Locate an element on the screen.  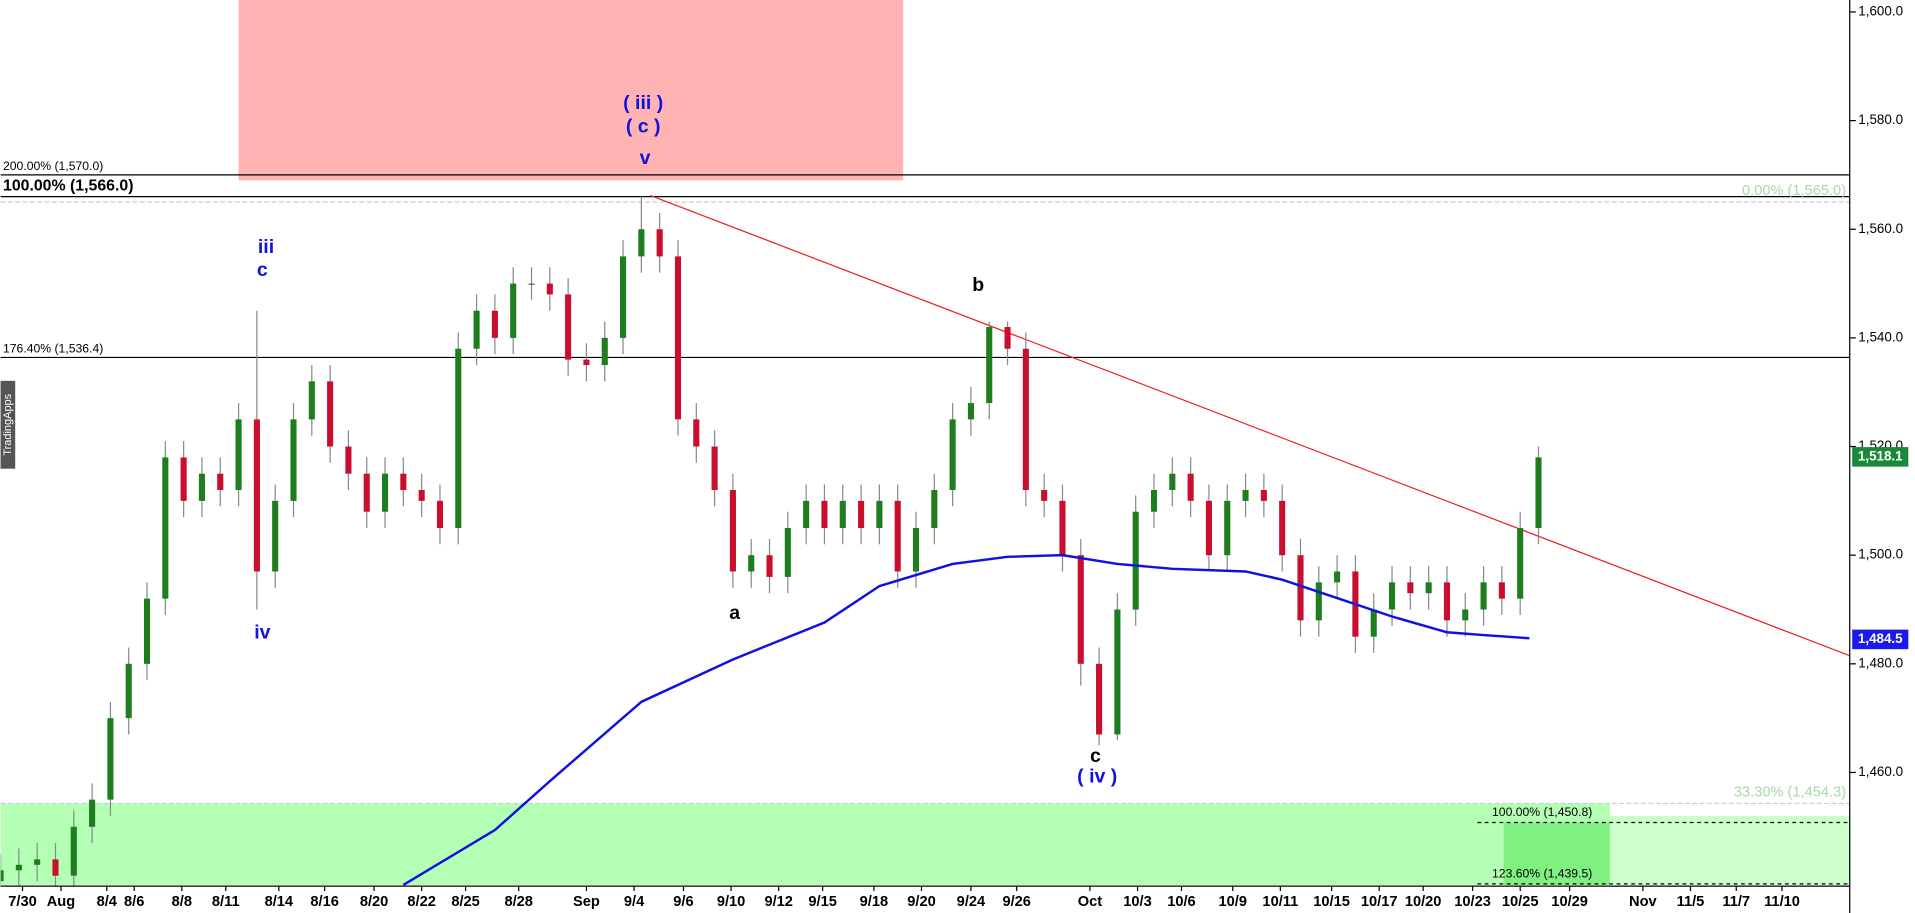
x-tick-label: Oct is located at coordinates (1090, 902).